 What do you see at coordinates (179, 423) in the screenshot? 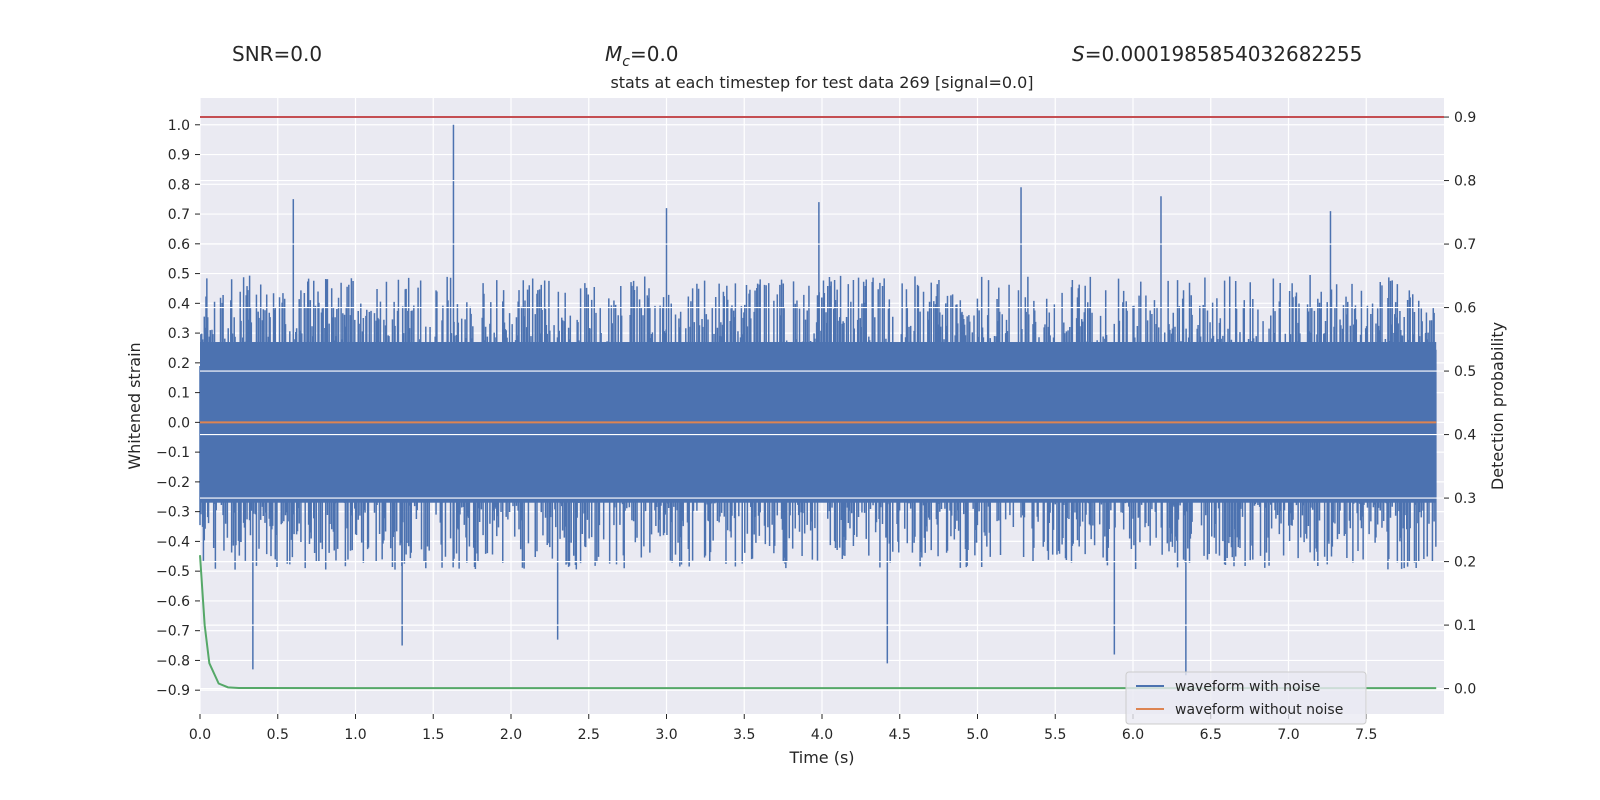
I see `y-tick-label: 0.0` at bounding box center [179, 423].